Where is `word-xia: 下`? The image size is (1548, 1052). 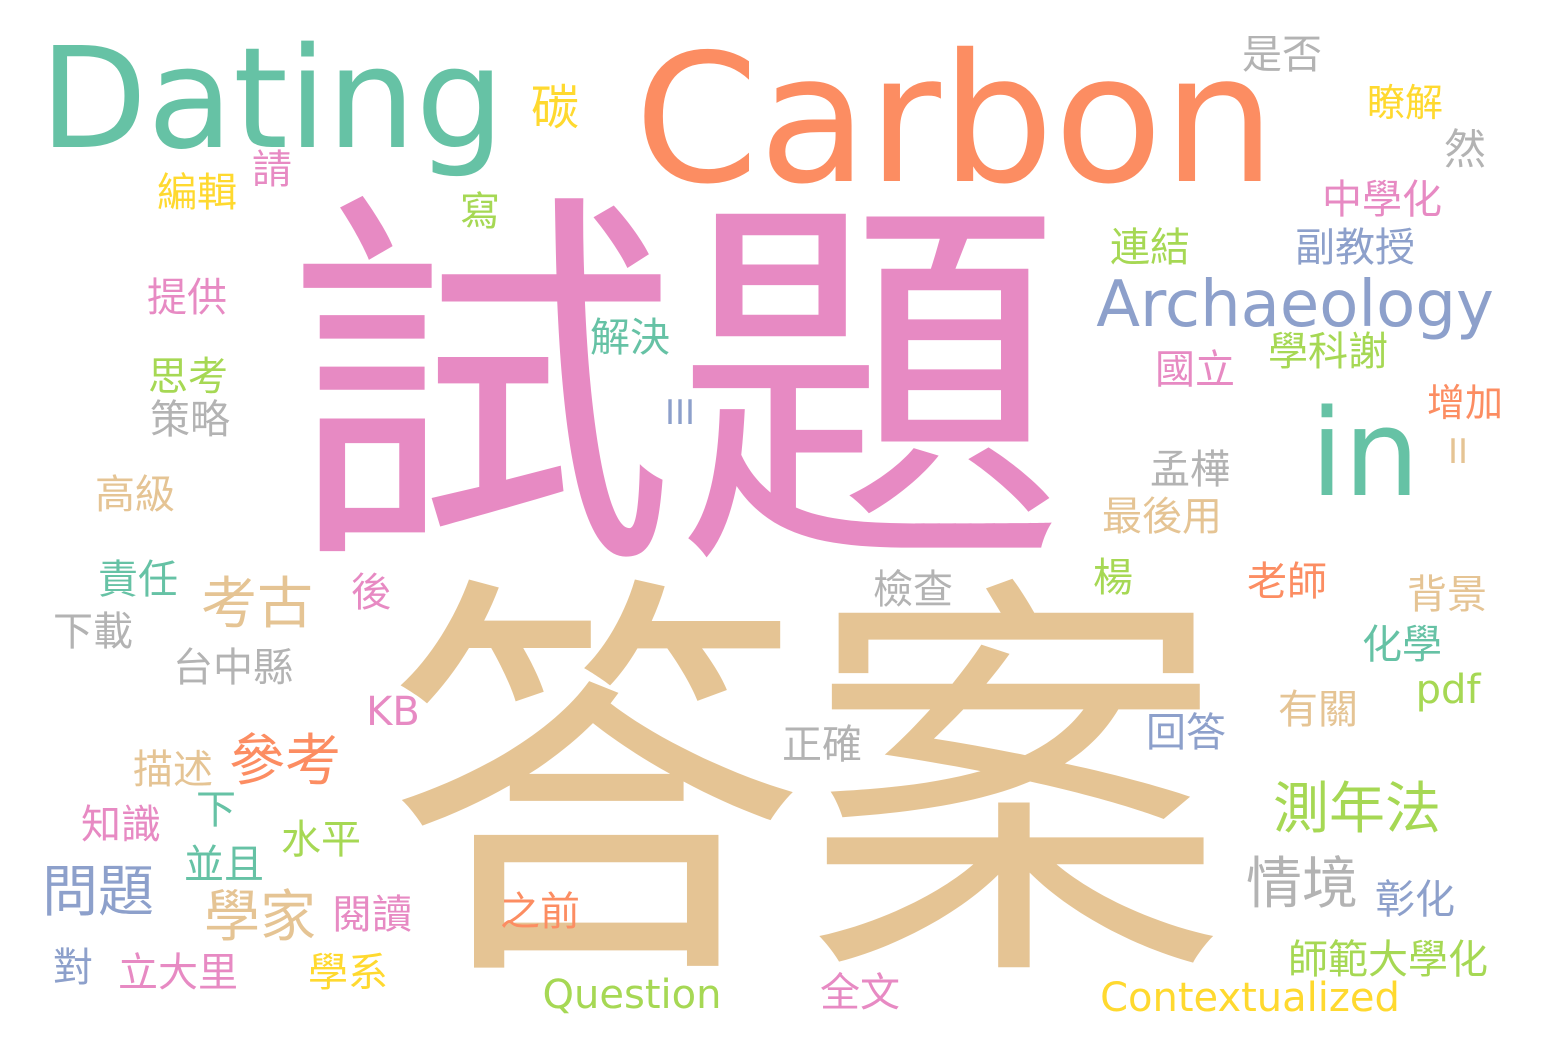 word-xia: 下 is located at coordinates (216, 810).